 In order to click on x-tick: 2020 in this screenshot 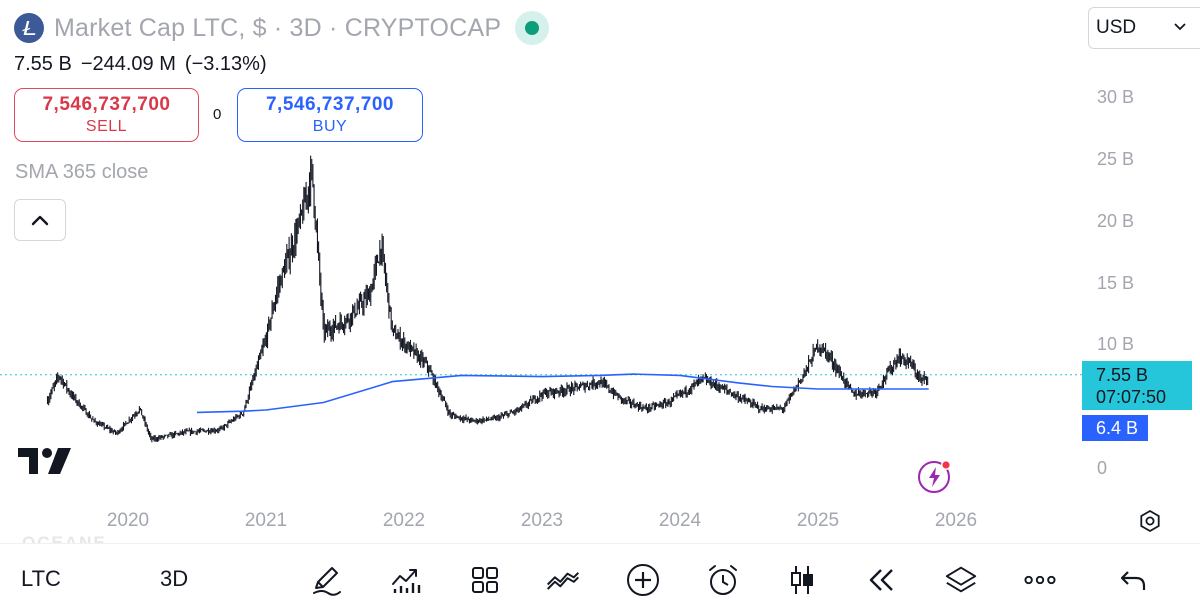, I will do `click(128, 520)`.